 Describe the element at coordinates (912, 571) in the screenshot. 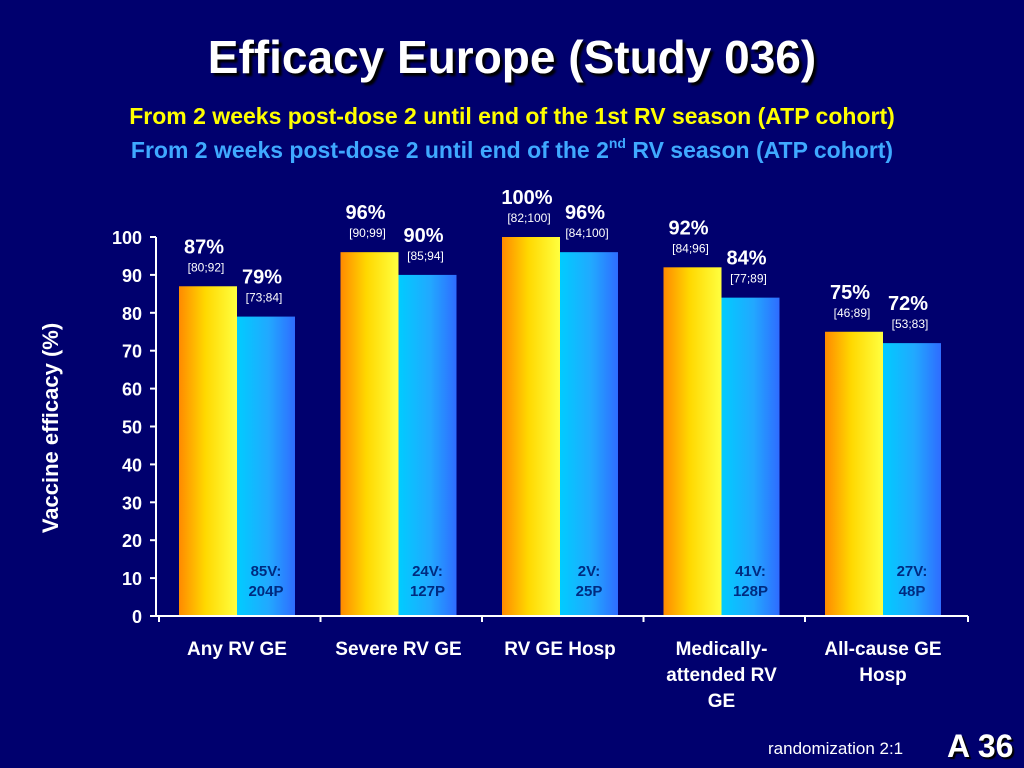

I see `case-count-label: 27V:` at that location.